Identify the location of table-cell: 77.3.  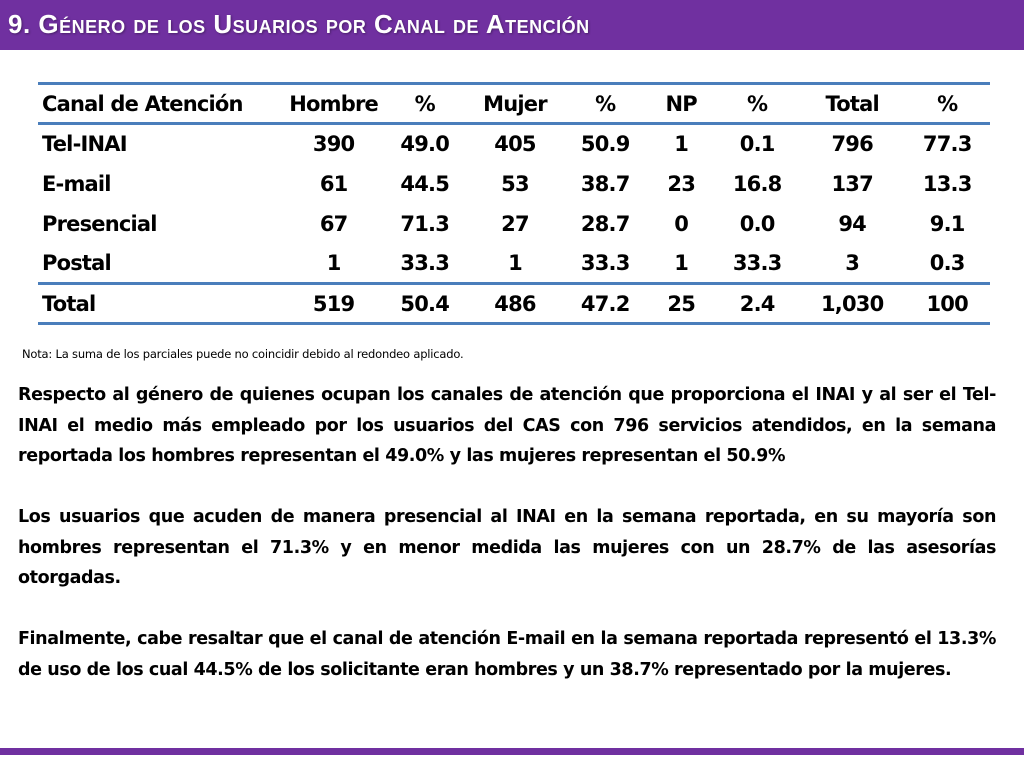
(947, 144).